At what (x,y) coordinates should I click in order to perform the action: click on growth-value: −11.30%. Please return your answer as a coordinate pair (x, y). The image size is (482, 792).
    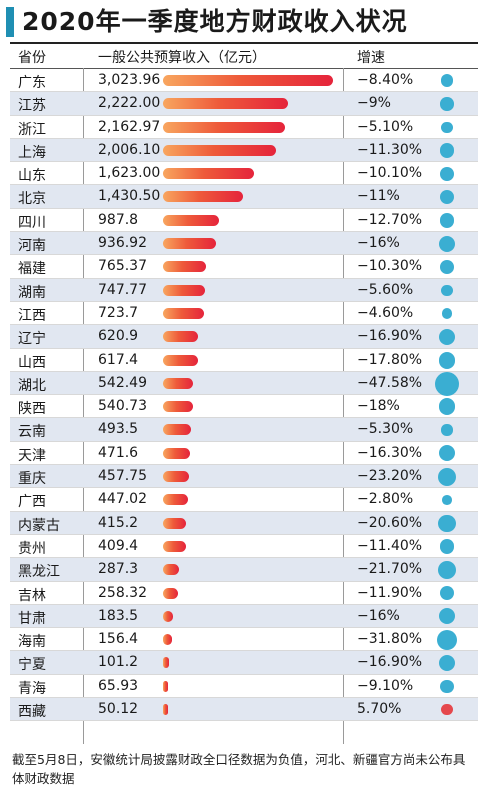
    Looking at the image, I should click on (390, 149).